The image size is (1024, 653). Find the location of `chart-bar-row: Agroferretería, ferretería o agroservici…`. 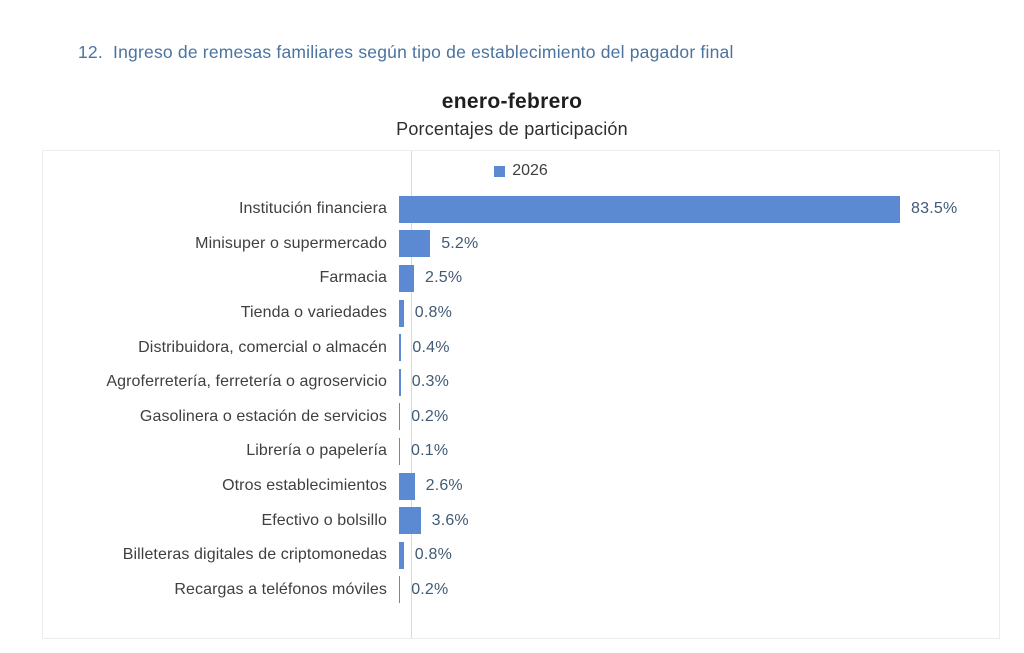

chart-bar-row: Agroferretería, ferretería o agroservici… is located at coordinates (521, 382).